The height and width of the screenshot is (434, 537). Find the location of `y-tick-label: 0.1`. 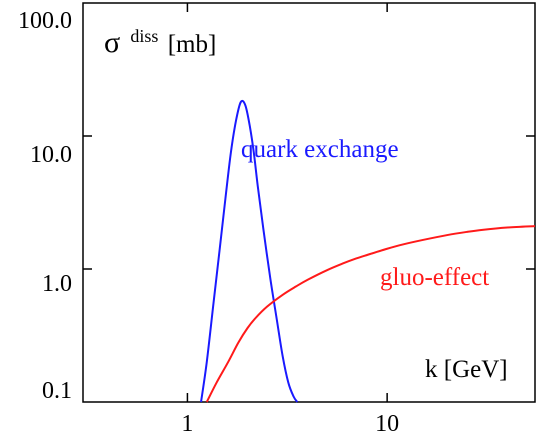

y-tick-label: 0.1 is located at coordinates (57, 391).